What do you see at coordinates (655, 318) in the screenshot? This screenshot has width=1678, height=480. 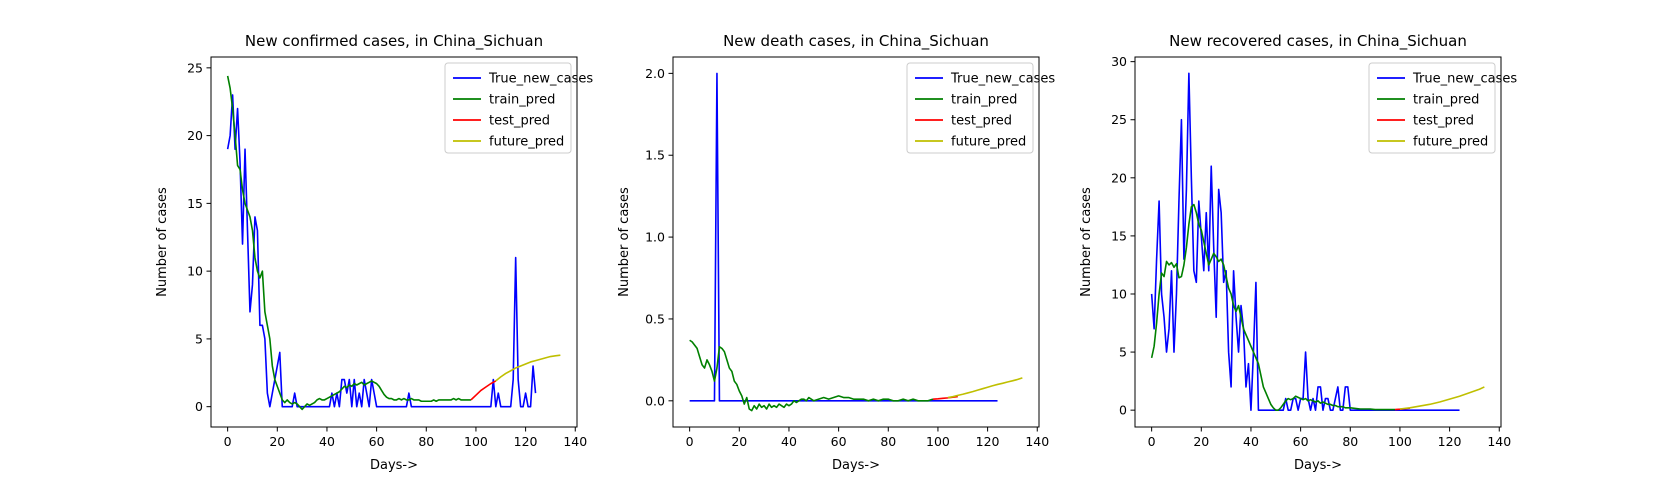 I see `y-tick-label: 0.5` at bounding box center [655, 318].